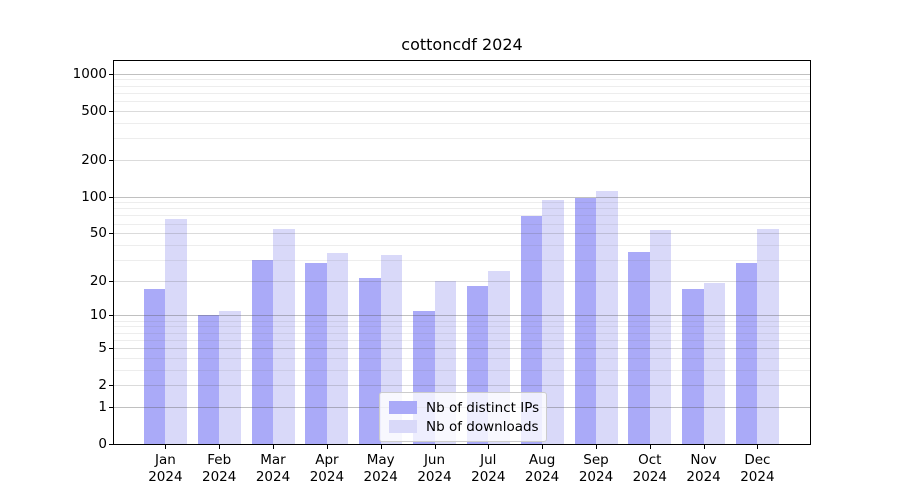 Image resolution: width=900 pixels, height=500 pixels. Describe the element at coordinates (403, 426) in the screenshot. I see `legend-swatch-downloads` at that location.